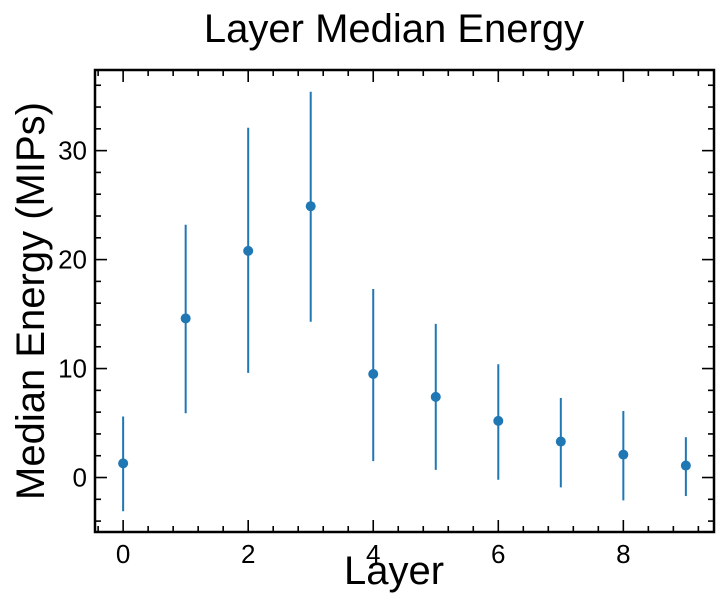 The height and width of the screenshot is (602, 724). Describe the element at coordinates (248, 554) in the screenshot. I see `x-tick-label: 2` at that location.